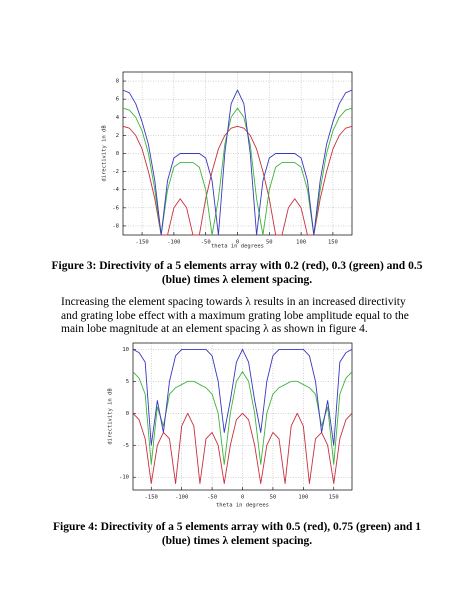 The height and width of the screenshot is (613, 474). I want to click on y-tick-label: 6, so click(117, 100).